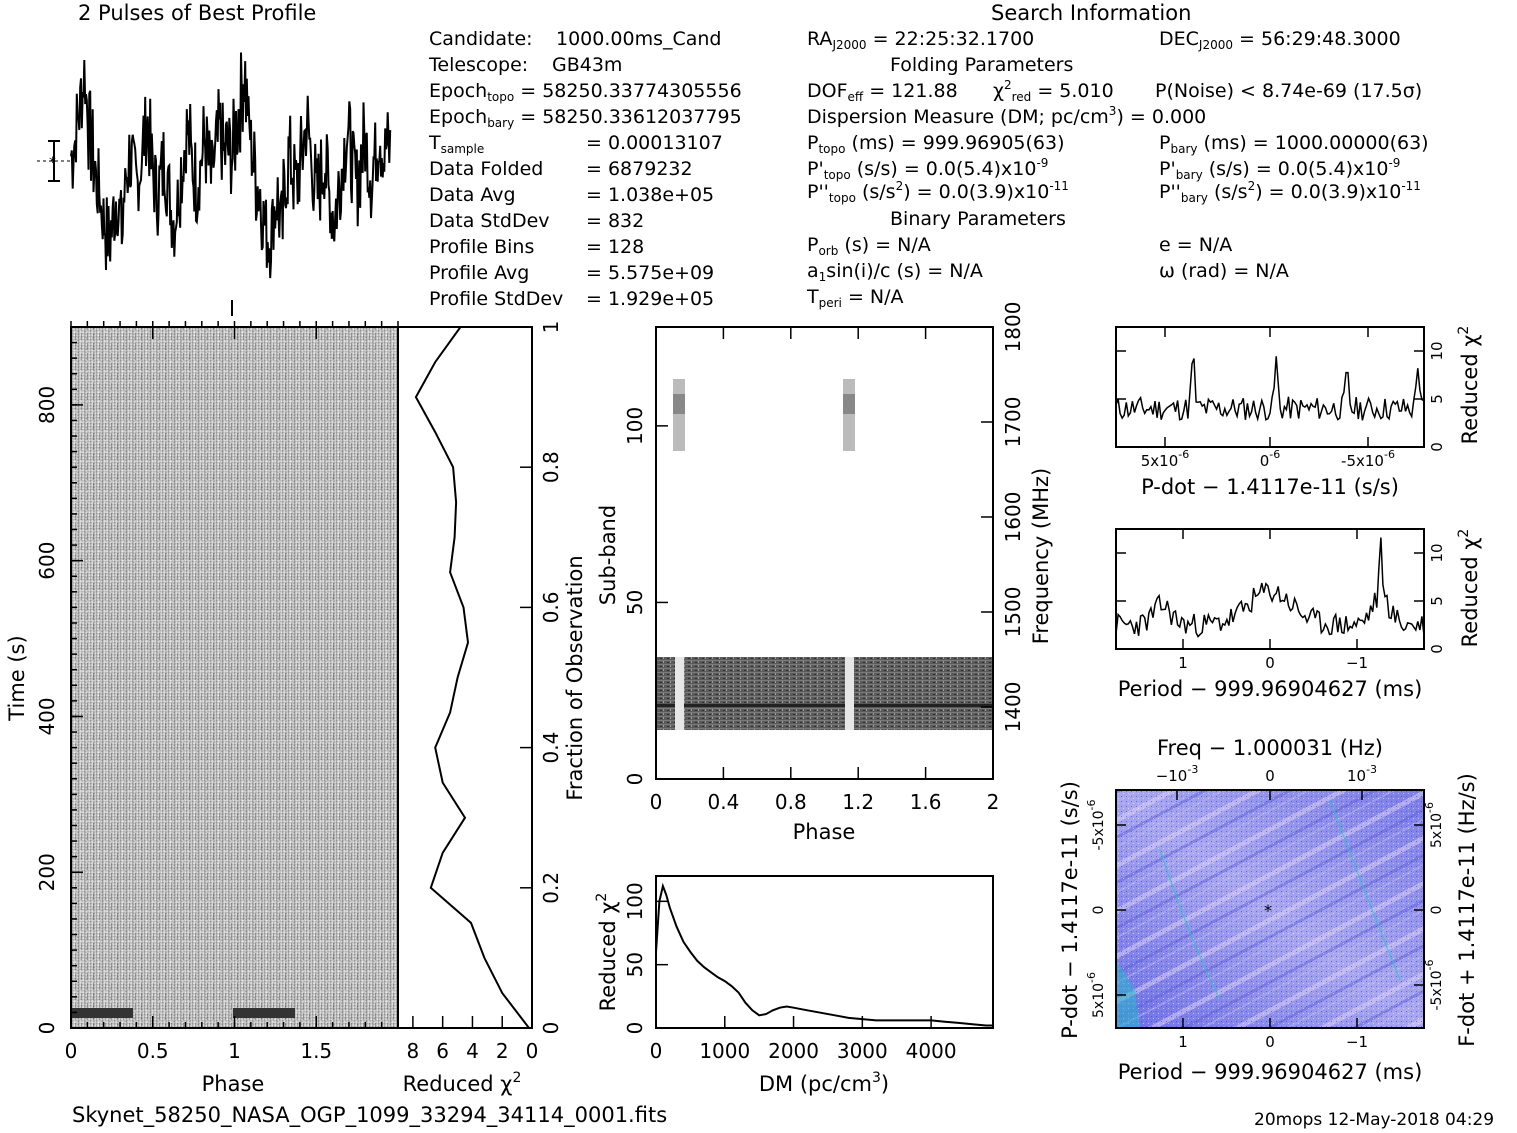  Describe the element at coordinates (1270, 459) in the screenshot. I see `pdot-xtick-label: 0-6` at that location.